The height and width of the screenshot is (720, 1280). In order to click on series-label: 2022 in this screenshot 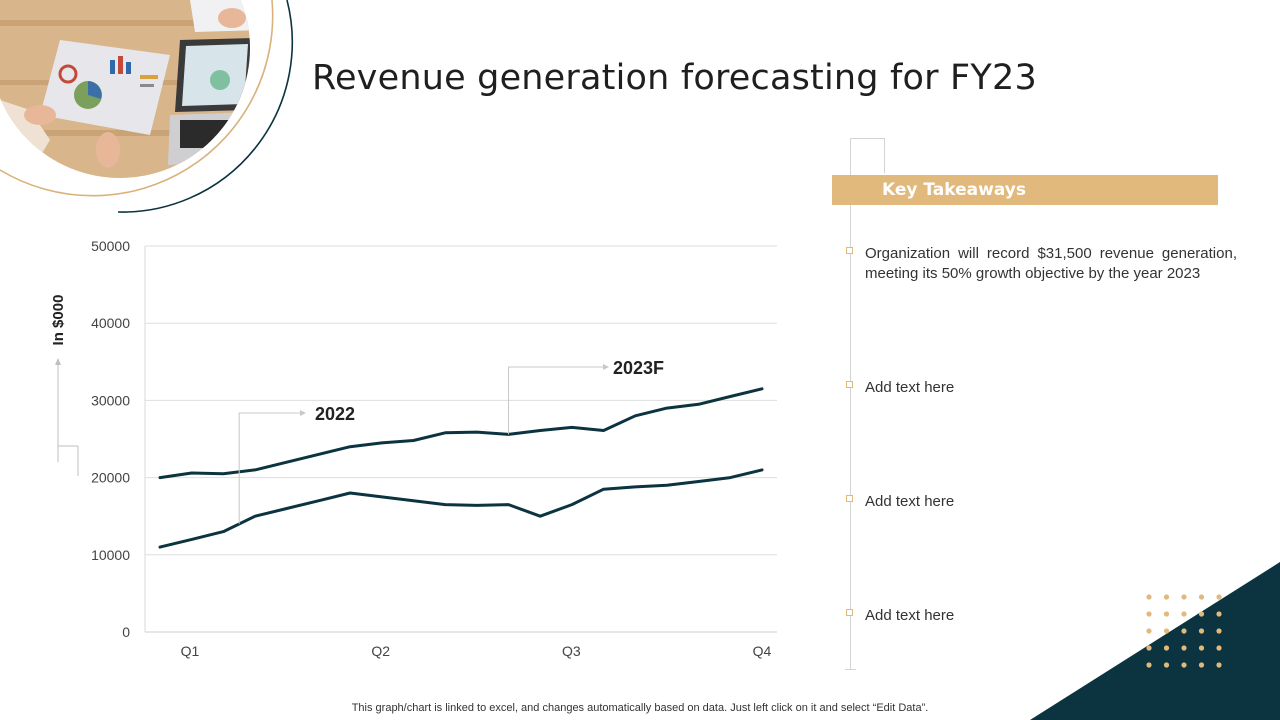, I will do `click(335, 414)`.